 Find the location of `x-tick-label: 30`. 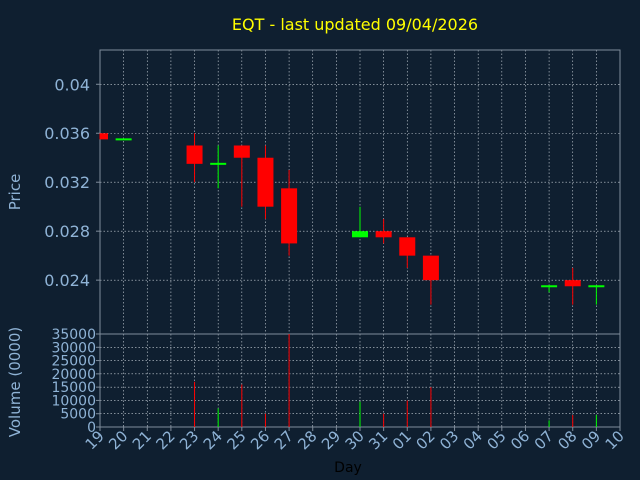

x-tick-label: 30 is located at coordinates (355, 440).